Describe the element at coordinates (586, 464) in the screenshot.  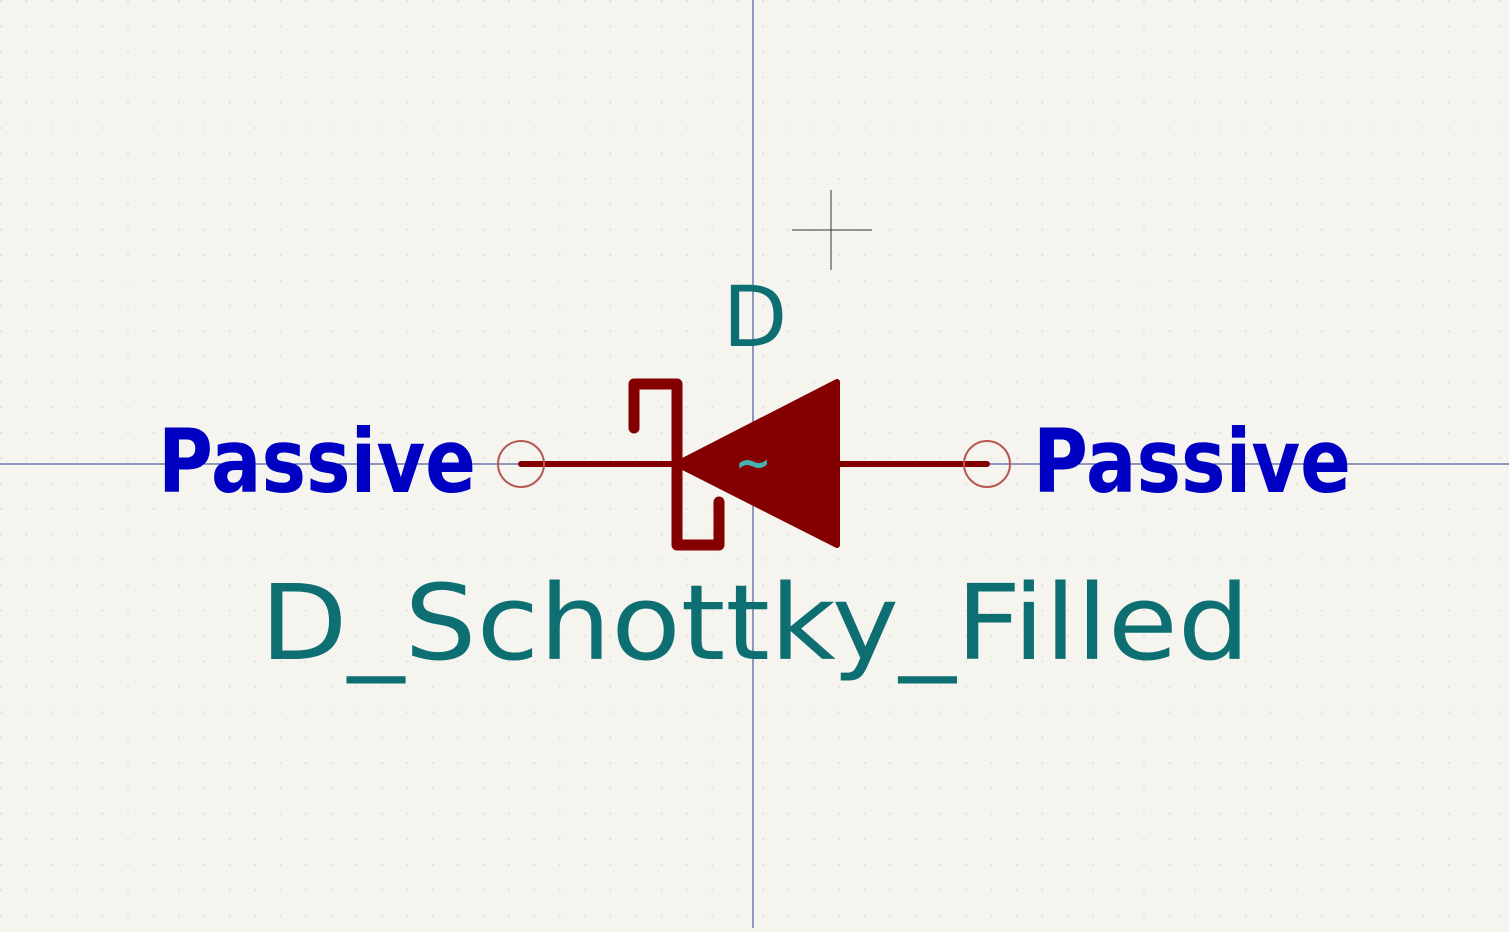
I see `left-pin` at that location.